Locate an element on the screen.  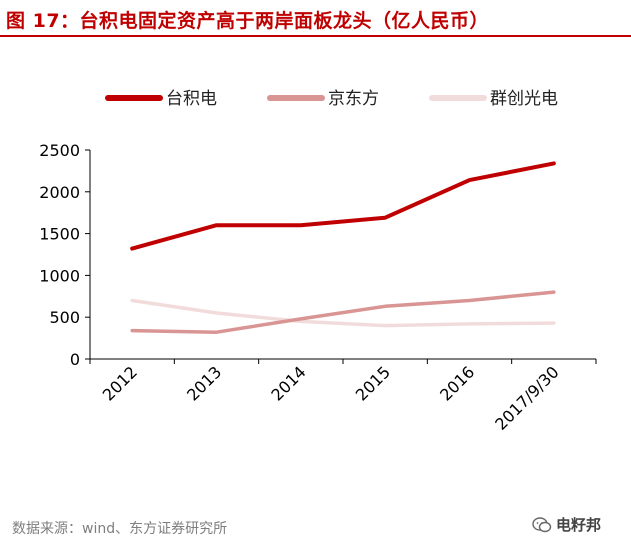
legend-label: 台积电 is located at coordinates (191, 99).